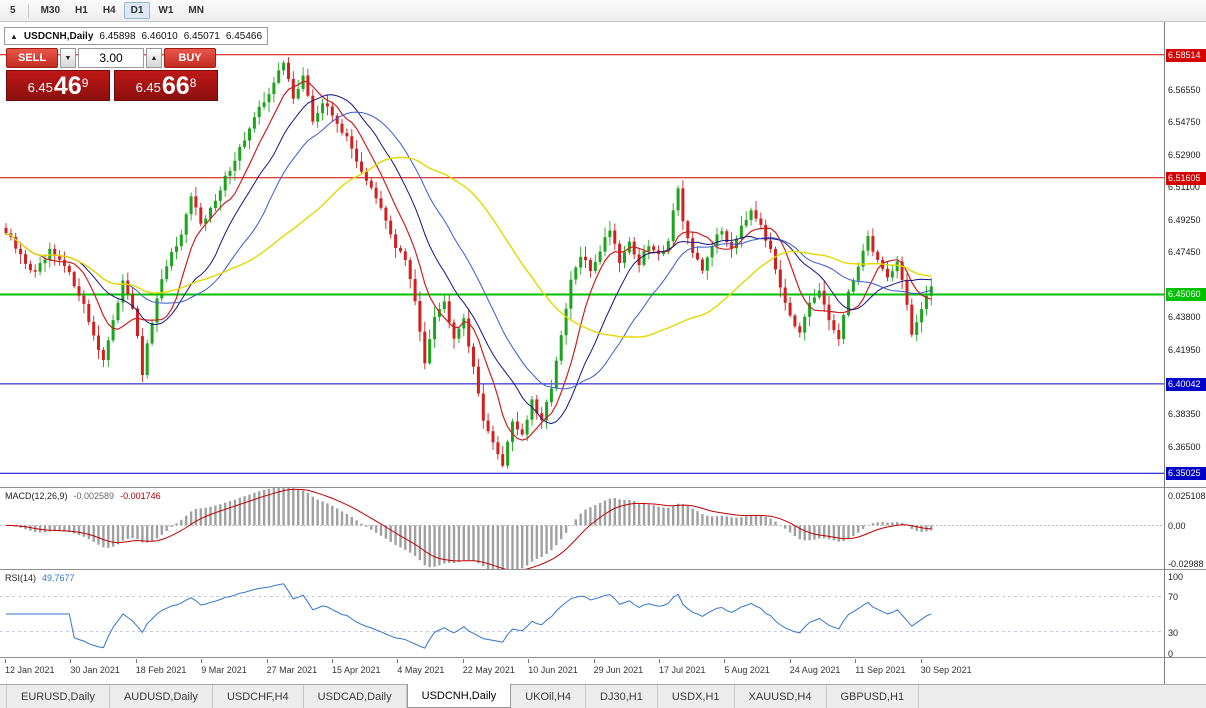 This screenshot has height=708, width=1206. I want to click on date-label: 29 Jun 2021, so click(618, 670).